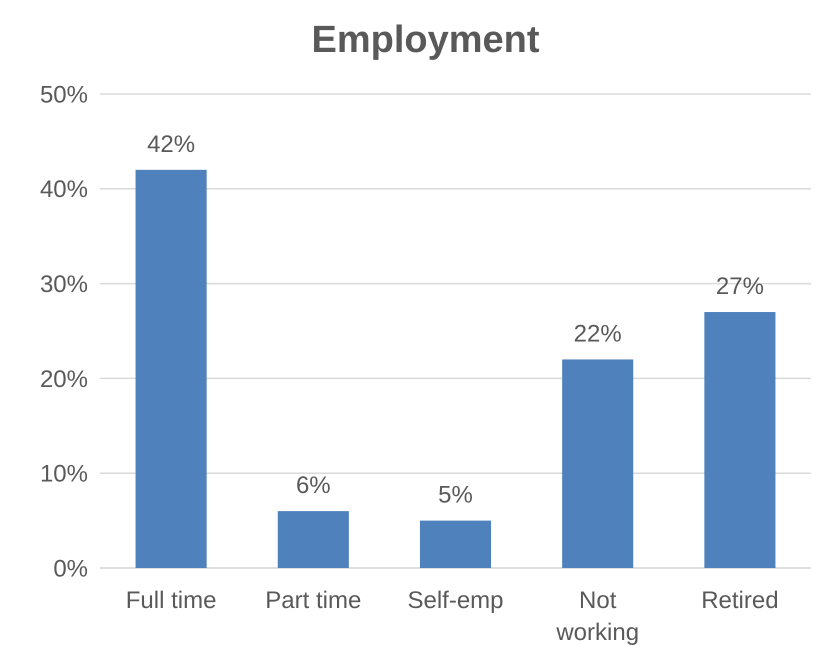  I want to click on chart-title: Employment, so click(425, 40).